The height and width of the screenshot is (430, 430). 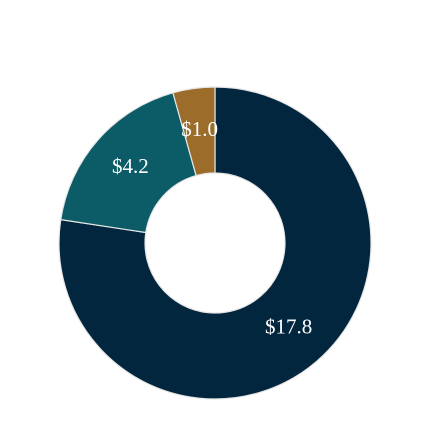 What do you see at coordinates (288, 326) in the screenshot?
I see `data-label: $17.8` at bounding box center [288, 326].